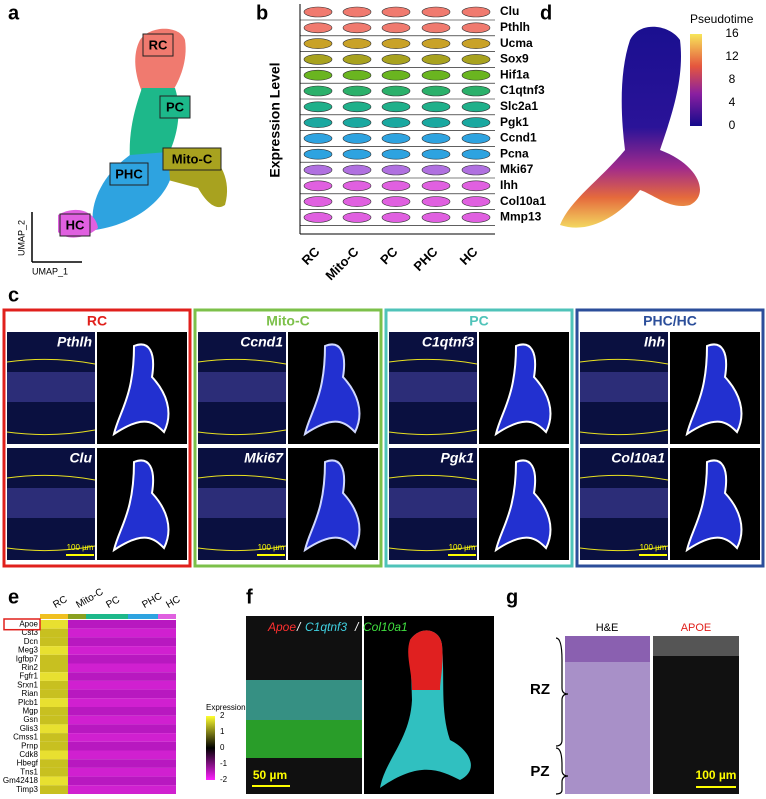 This screenshot has width=766, height=799. What do you see at coordinates (222, 731) in the screenshot?
I see `colorbar-tick: 1` at bounding box center [222, 731].